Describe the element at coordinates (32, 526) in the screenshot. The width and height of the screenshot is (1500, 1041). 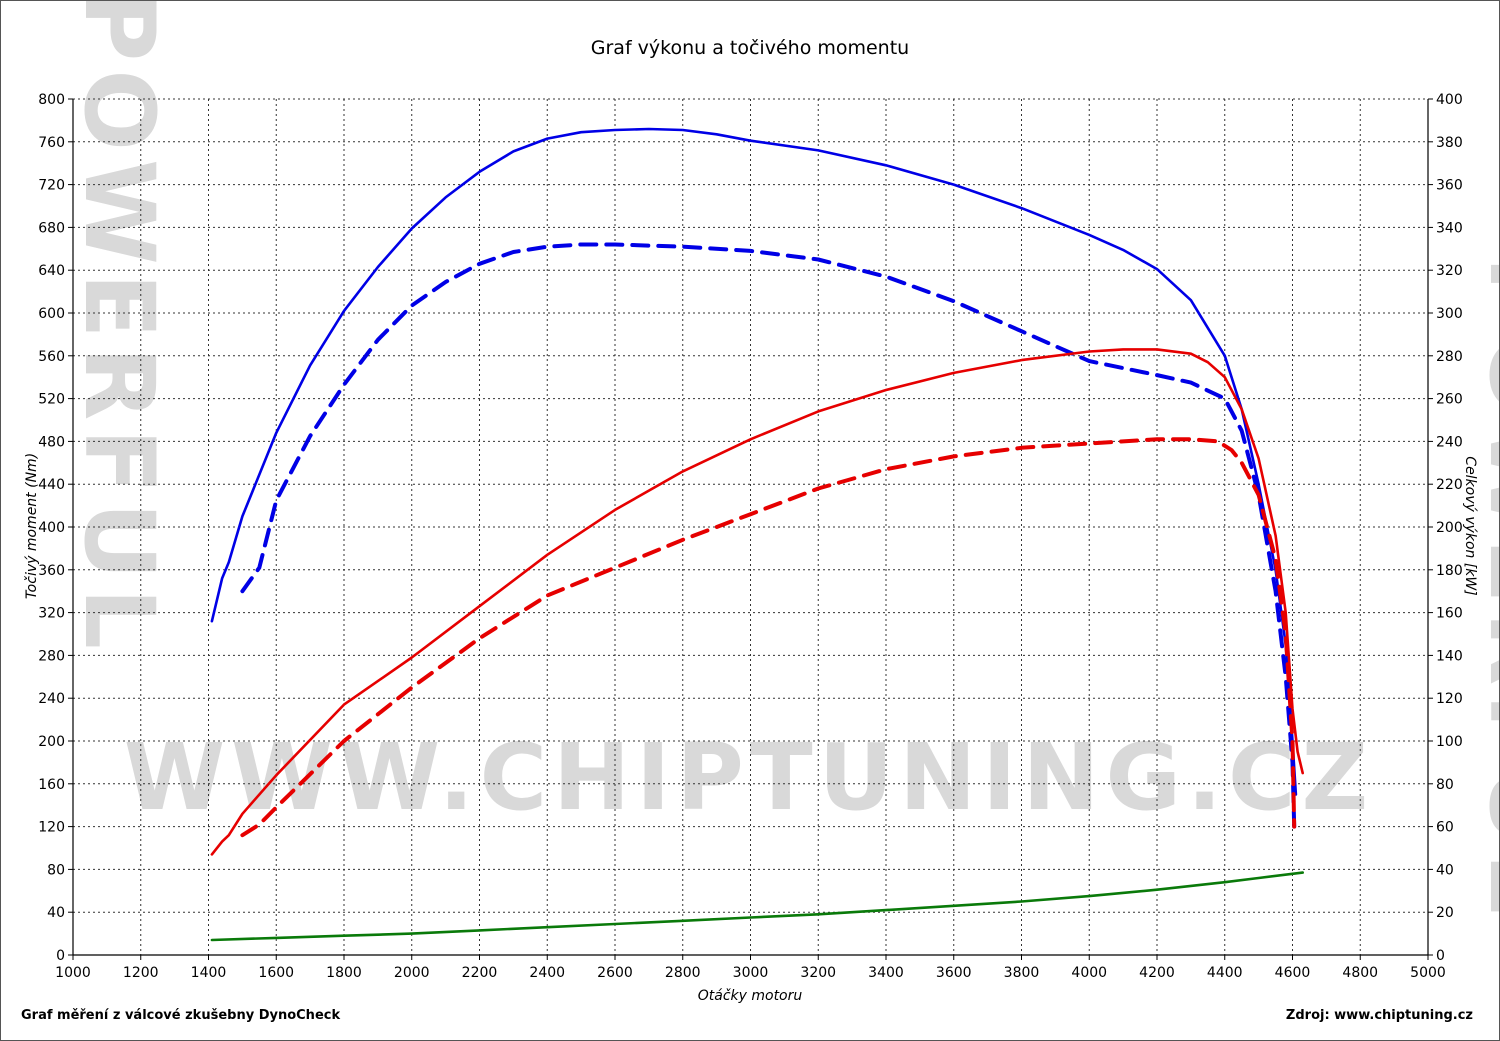
I see `y-axis-label-left: Točivý moment (Nm)` at that location.